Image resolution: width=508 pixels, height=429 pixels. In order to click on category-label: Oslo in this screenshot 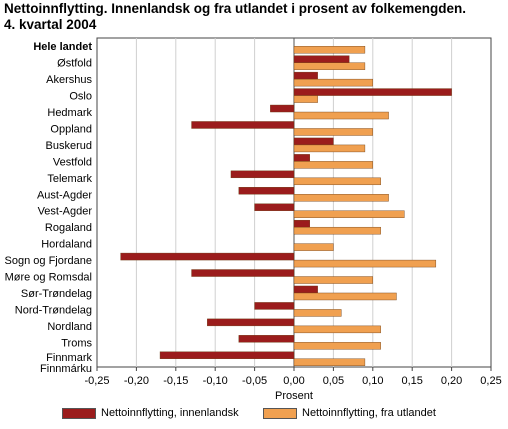, I will do `click(80, 97)`.